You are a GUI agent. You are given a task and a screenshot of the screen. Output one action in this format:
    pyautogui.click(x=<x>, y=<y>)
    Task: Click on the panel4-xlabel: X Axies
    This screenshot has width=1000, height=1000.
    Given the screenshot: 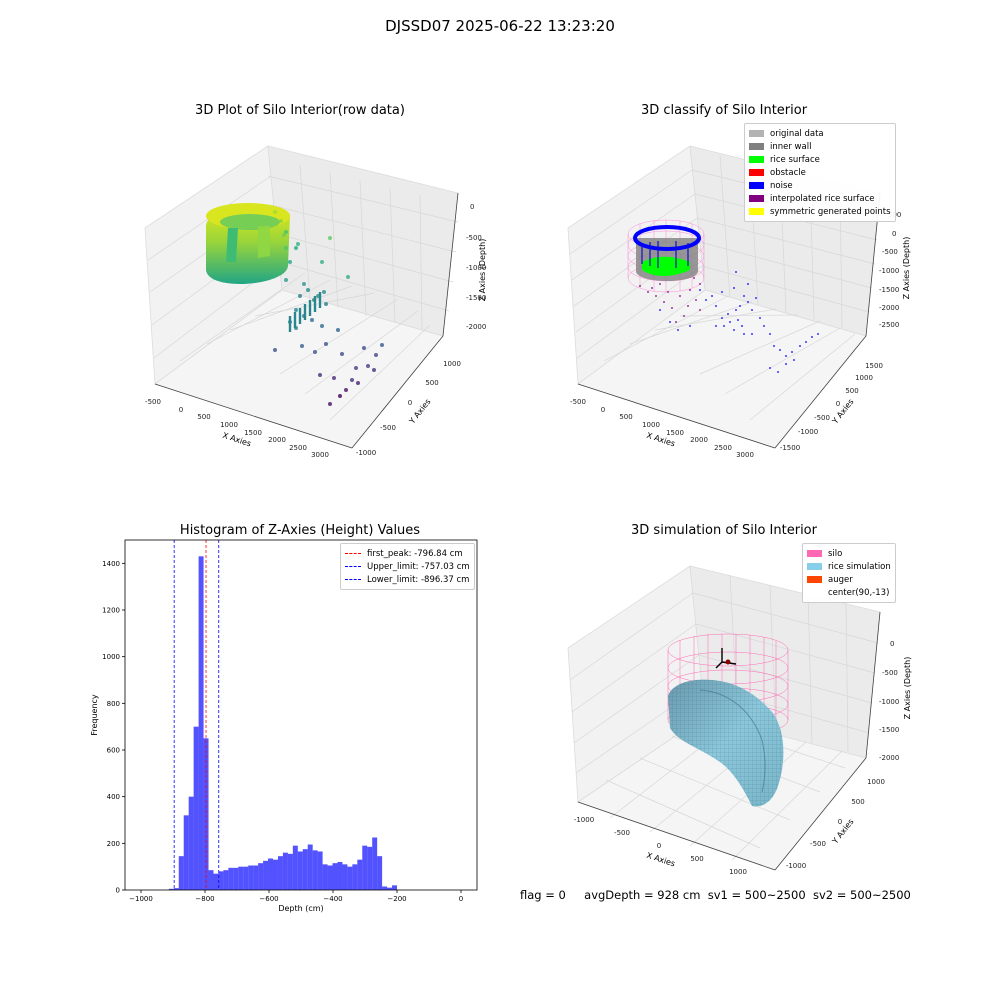 What is the action you would take?
    pyautogui.click(x=660, y=860)
    